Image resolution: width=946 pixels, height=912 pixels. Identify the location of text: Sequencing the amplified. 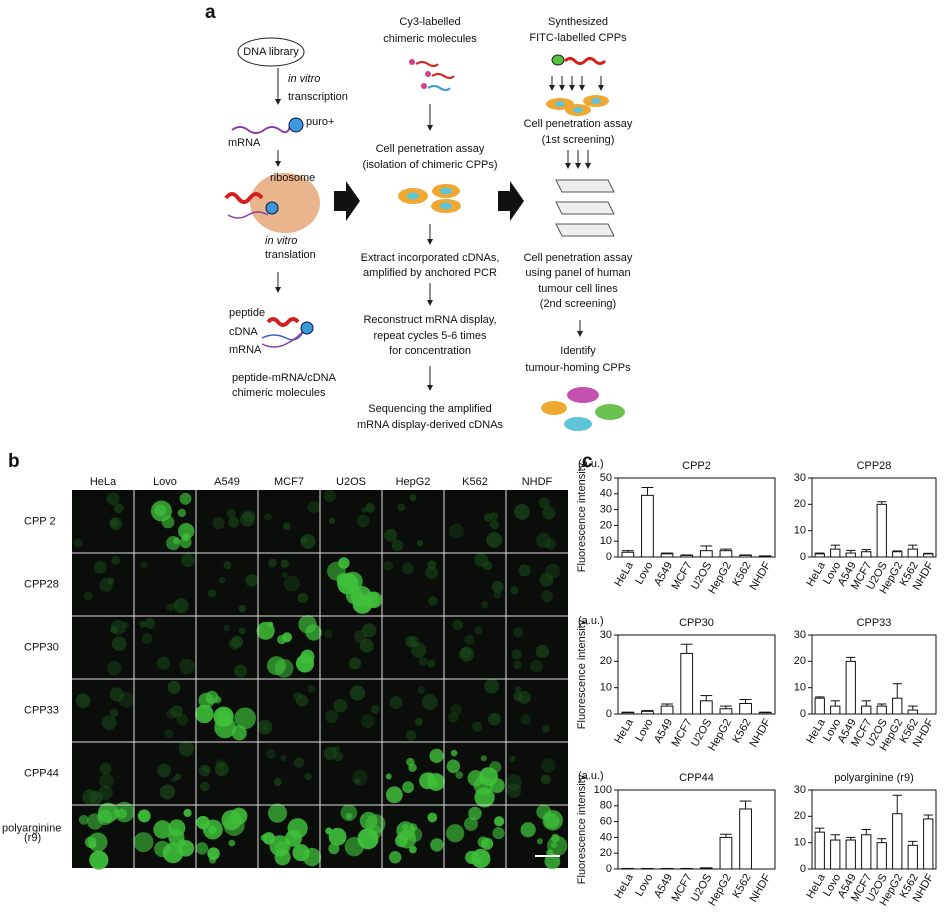
(430, 409).